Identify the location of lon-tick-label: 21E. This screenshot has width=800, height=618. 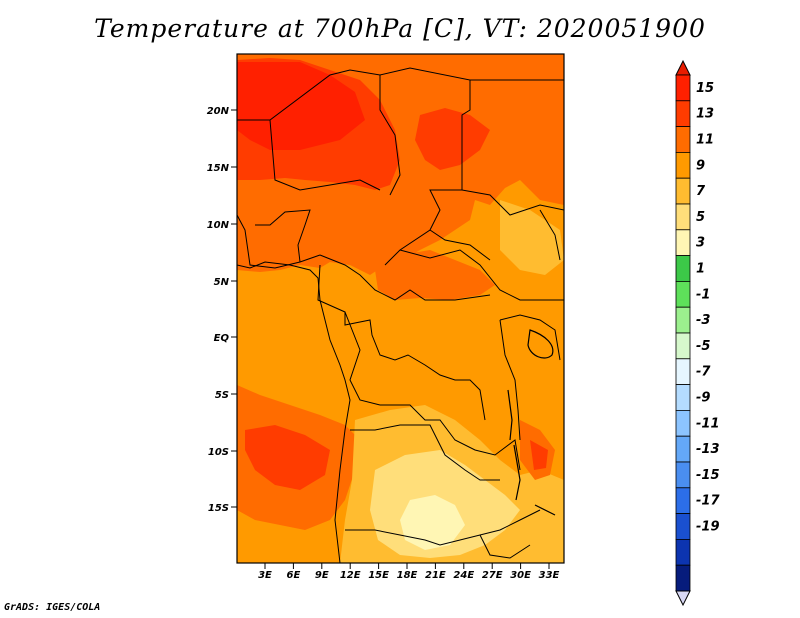
(435, 575).